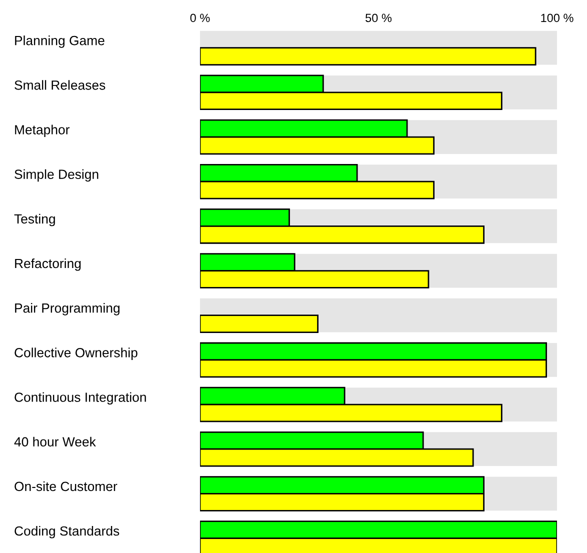  What do you see at coordinates (67, 309) in the screenshot?
I see `y-tick-label: Pair Programming` at bounding box center [67, 309].